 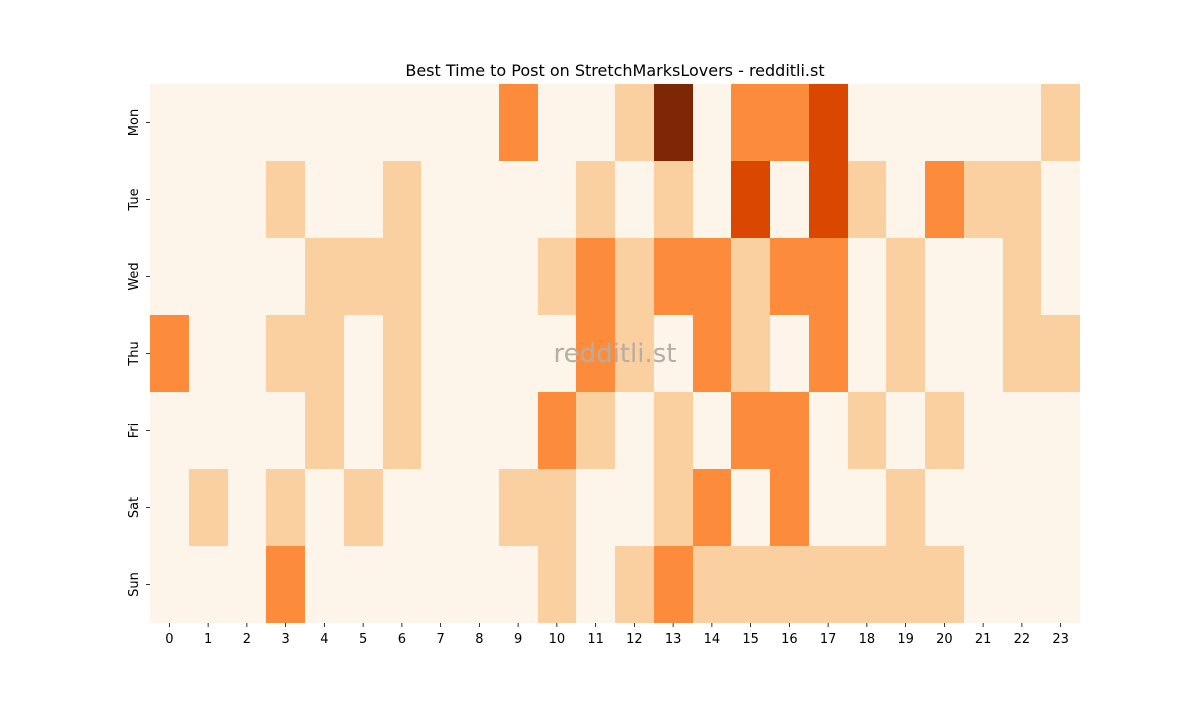 What do you see at coordinates (363, 639) in the screenshot?
I see `x-tick-label: 5` at bounding box center [363, 639].